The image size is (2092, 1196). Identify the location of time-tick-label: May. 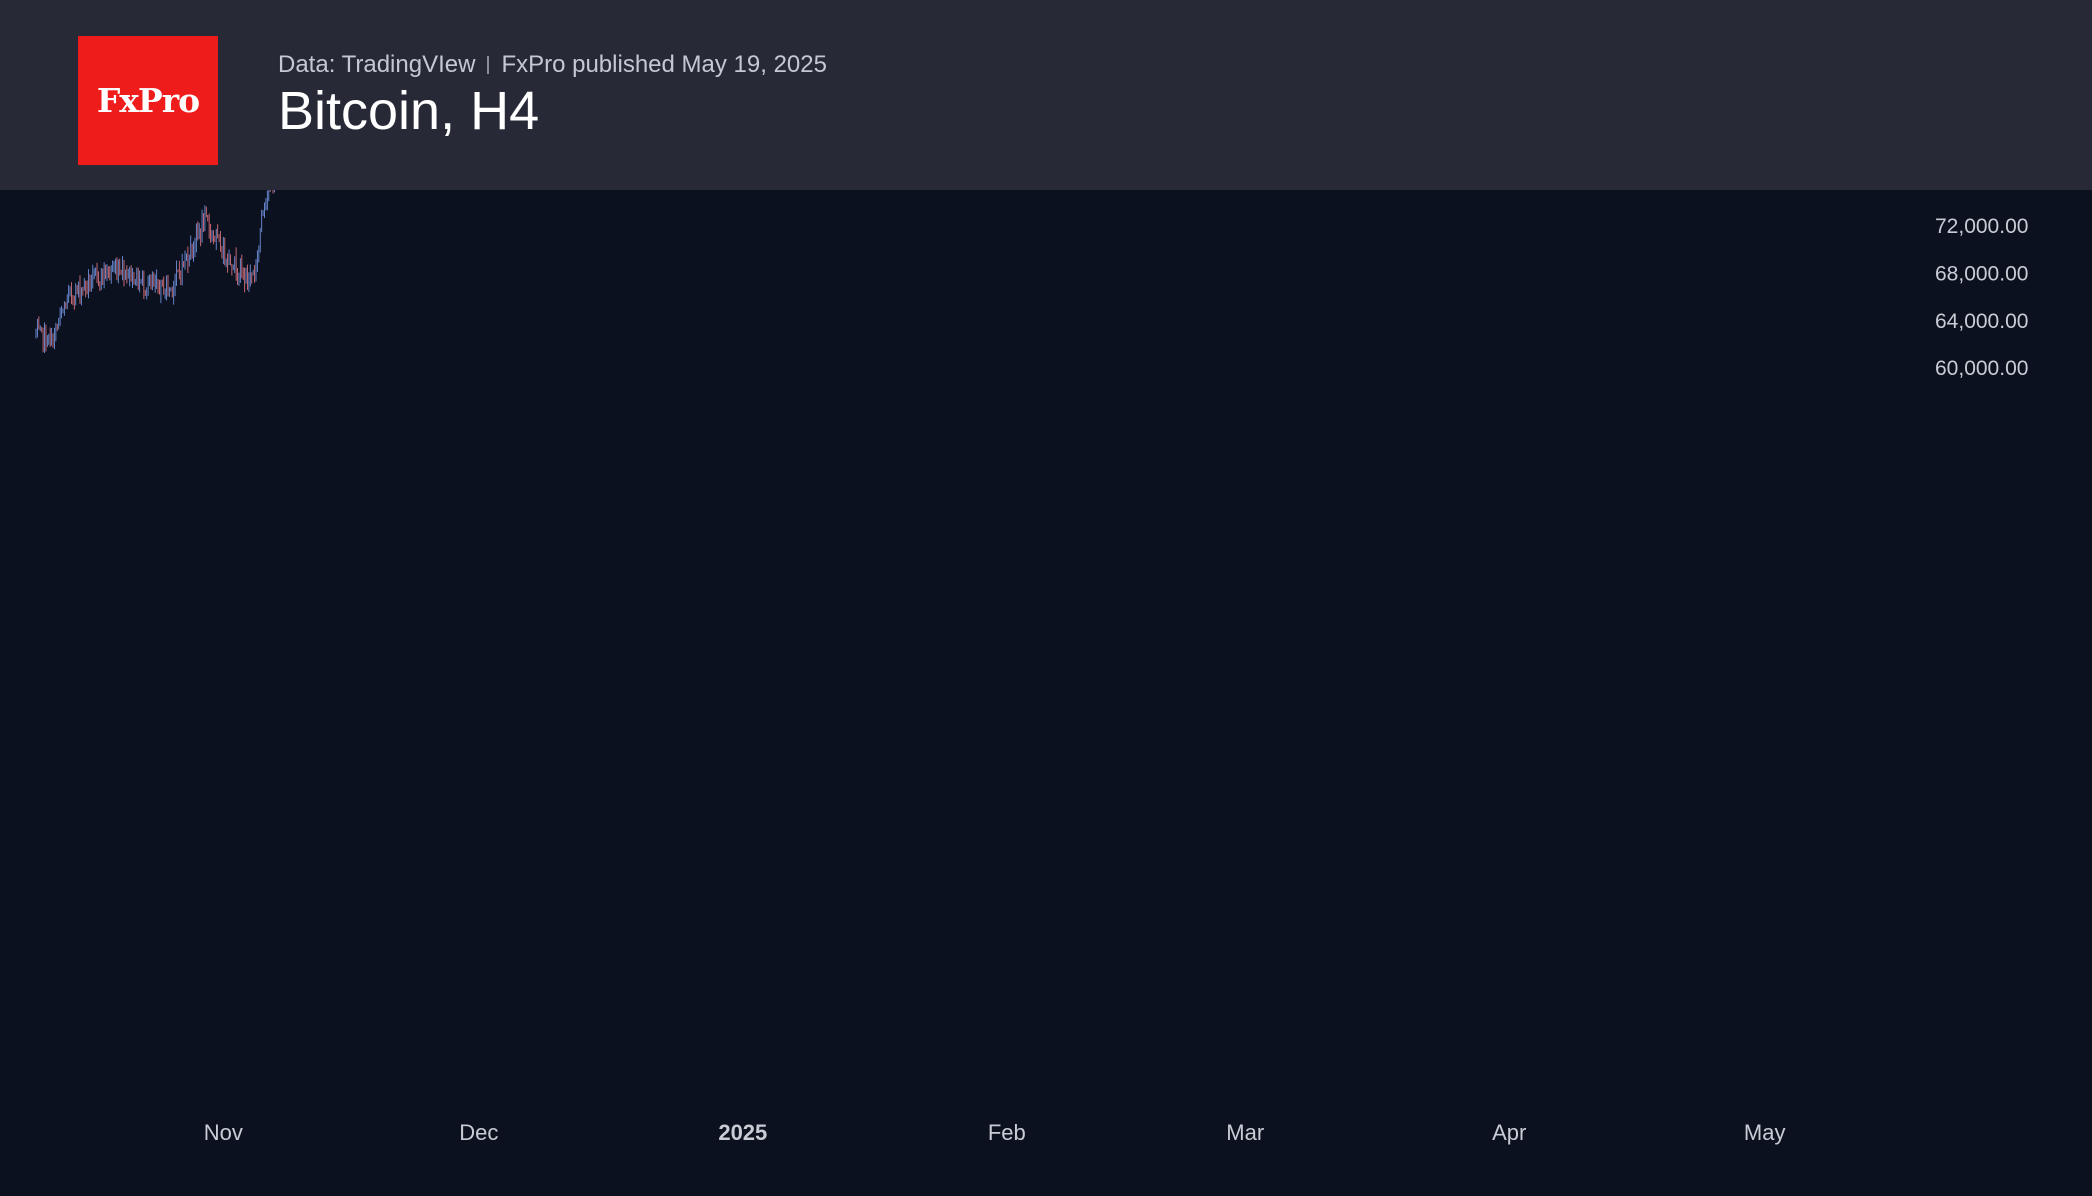
(1765, 1132).